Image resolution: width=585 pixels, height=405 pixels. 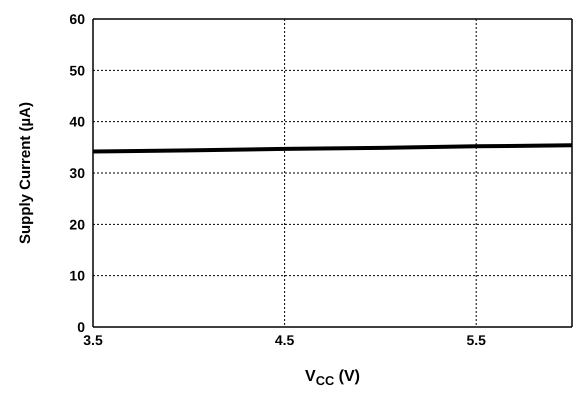 I want to click on y-tick-label: 30, so click(x=77, y=172).